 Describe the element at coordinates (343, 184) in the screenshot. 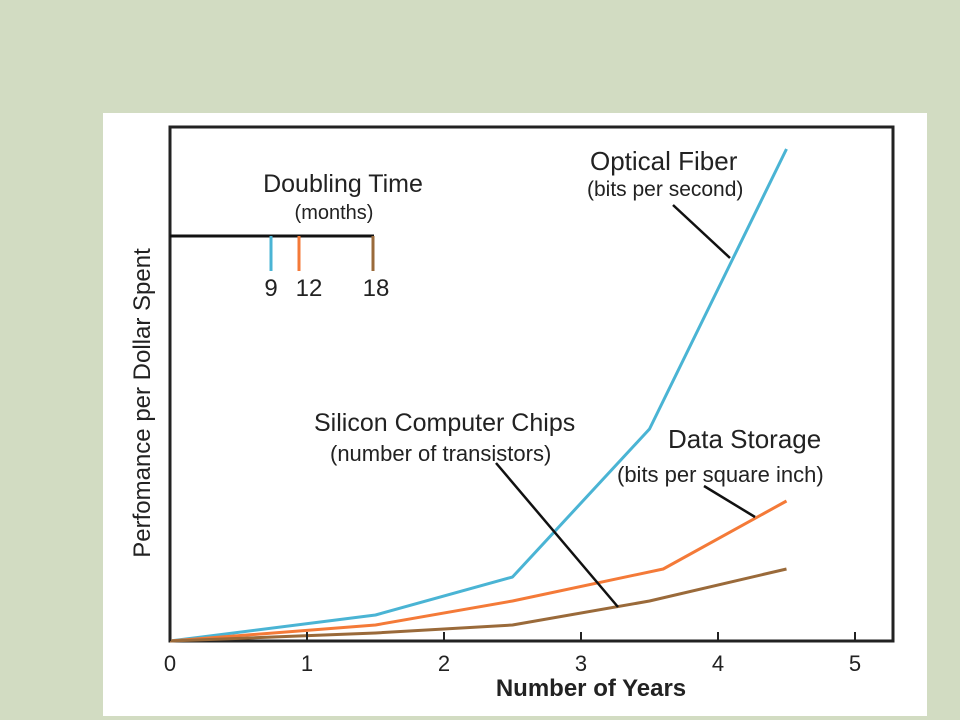

I see `doubling-time-title: Doubling Time` at that location.